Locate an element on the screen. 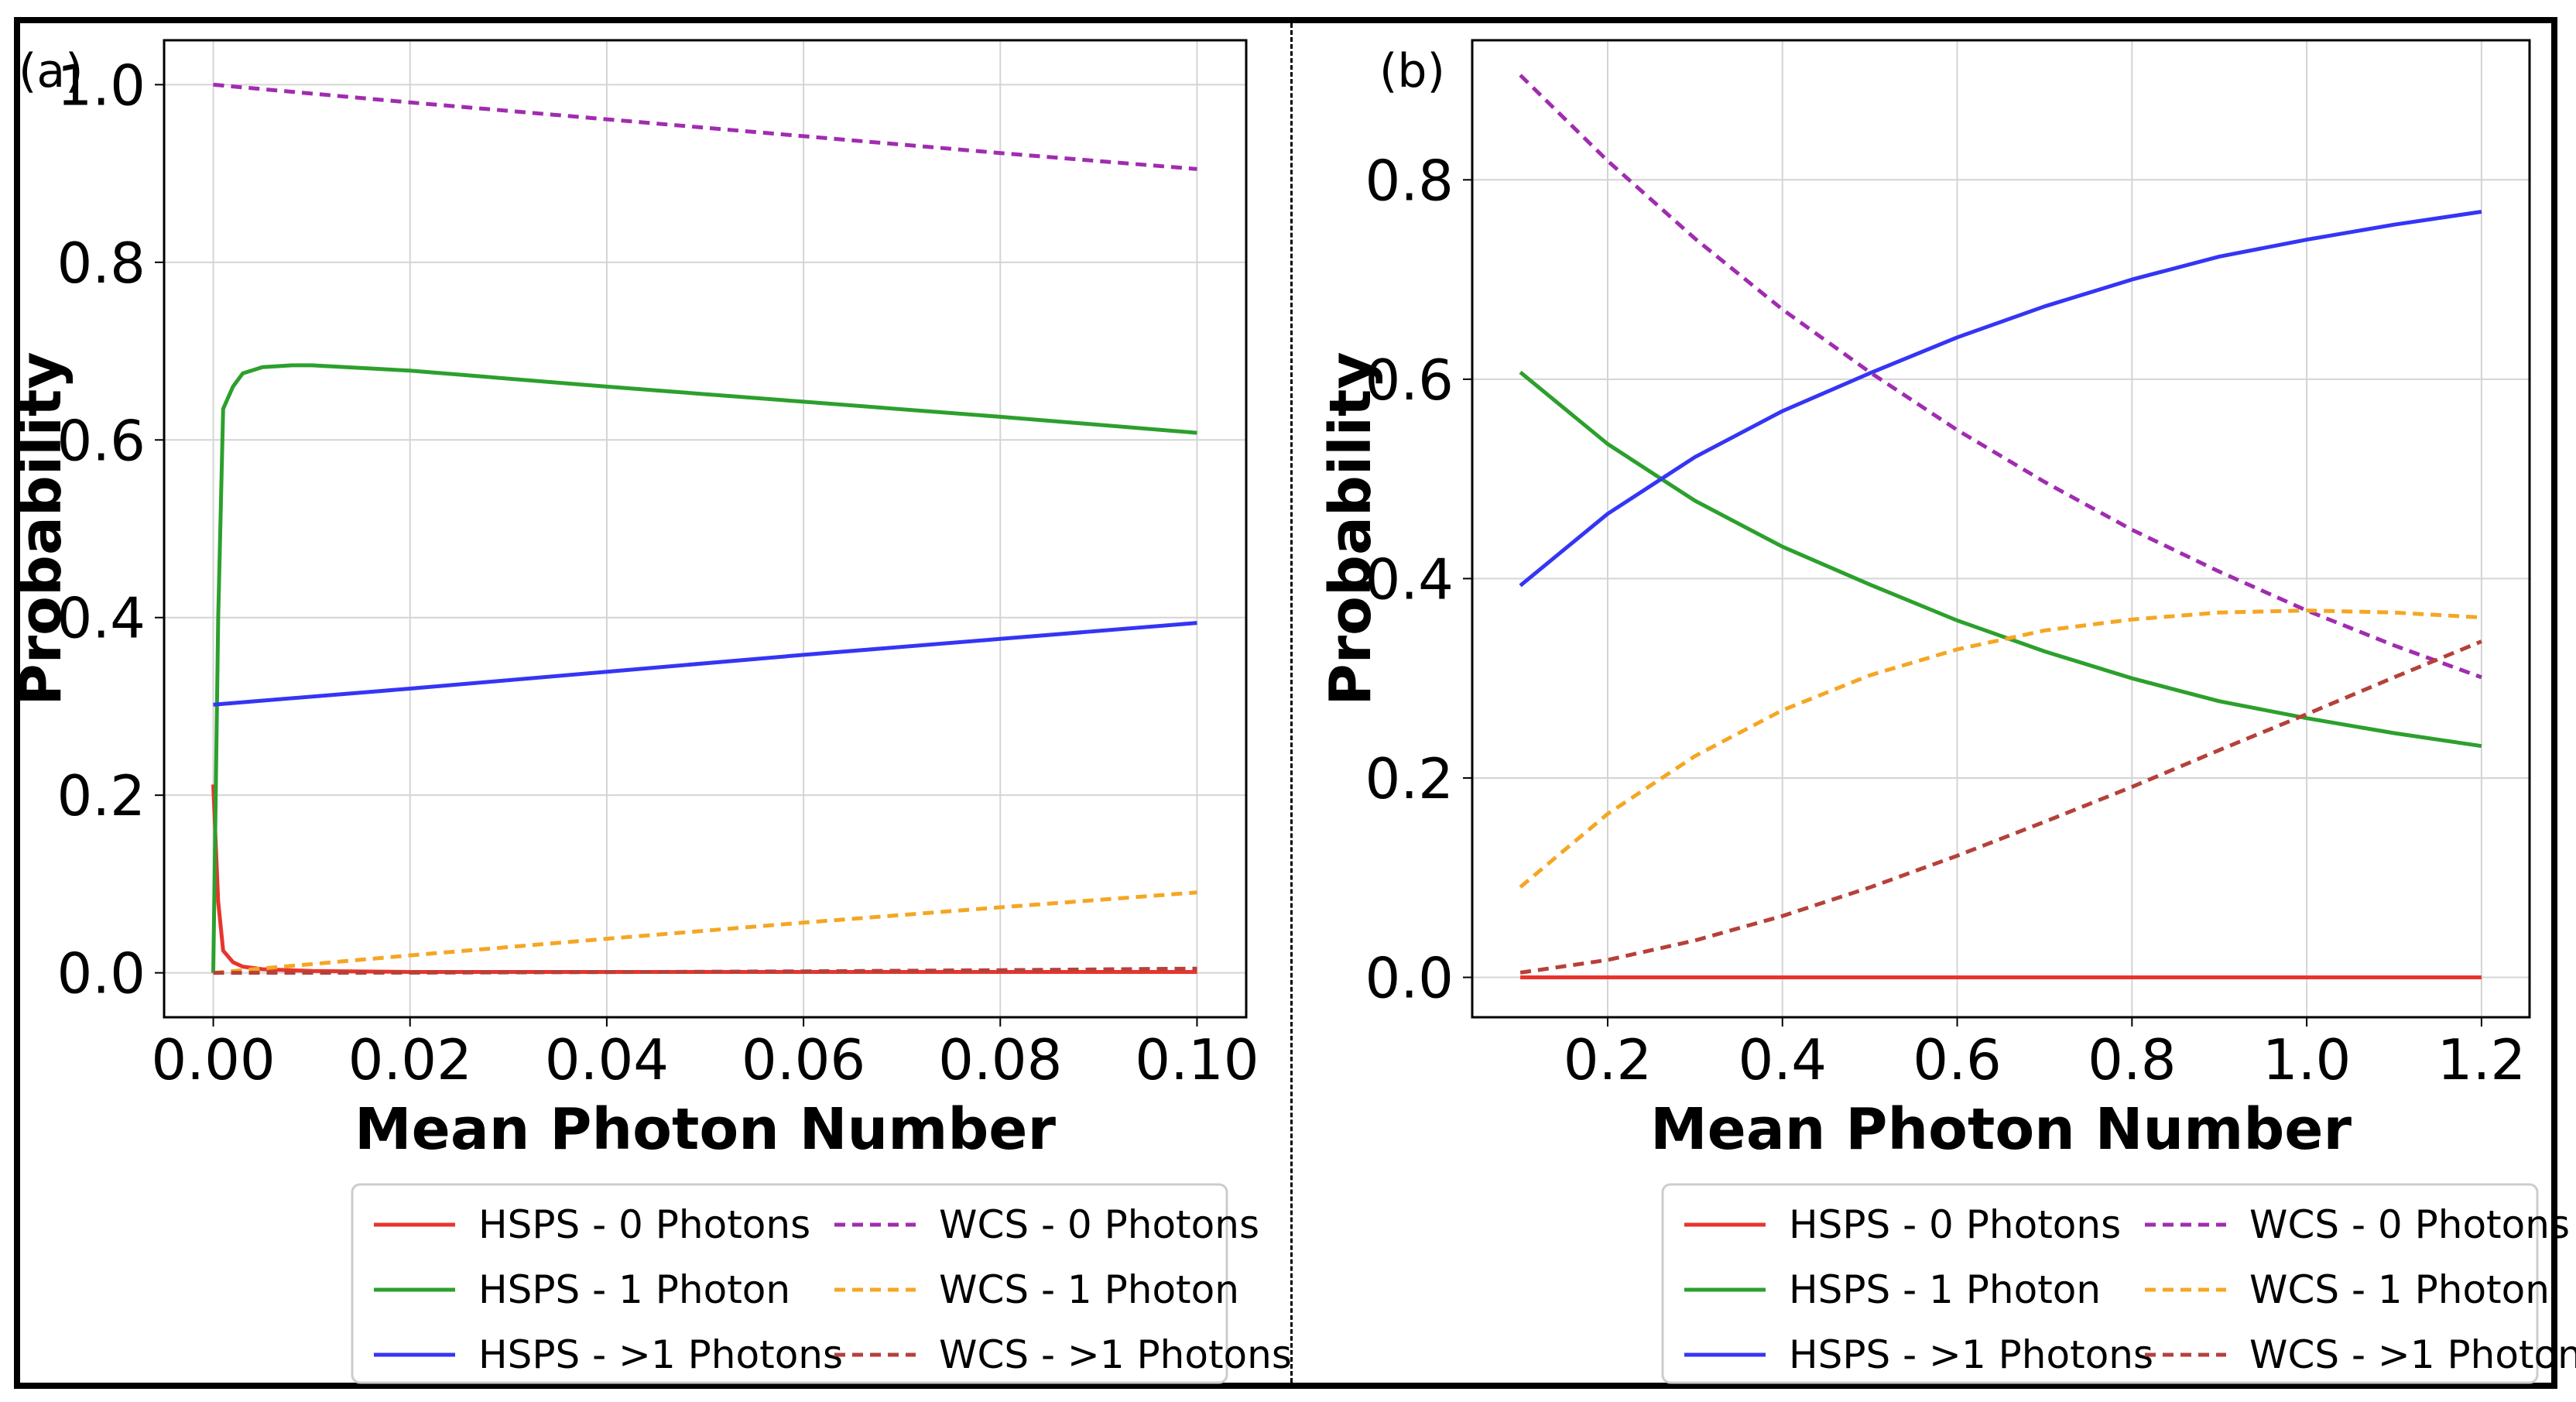 The height and width of the screenshot is (1402, 2576). y-tick-label: 1.0 is located at coordinates (101, 85).